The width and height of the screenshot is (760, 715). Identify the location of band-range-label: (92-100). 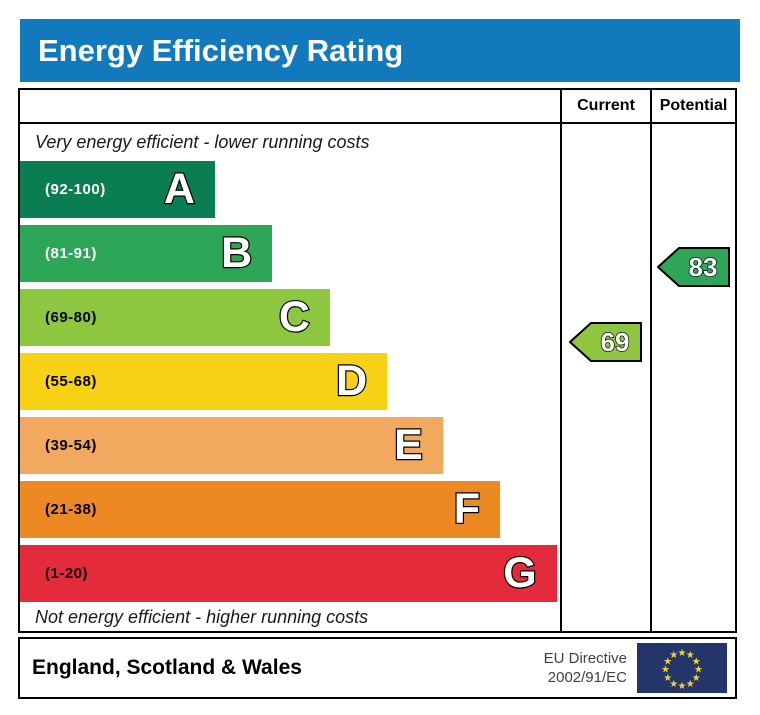
(75, 189).